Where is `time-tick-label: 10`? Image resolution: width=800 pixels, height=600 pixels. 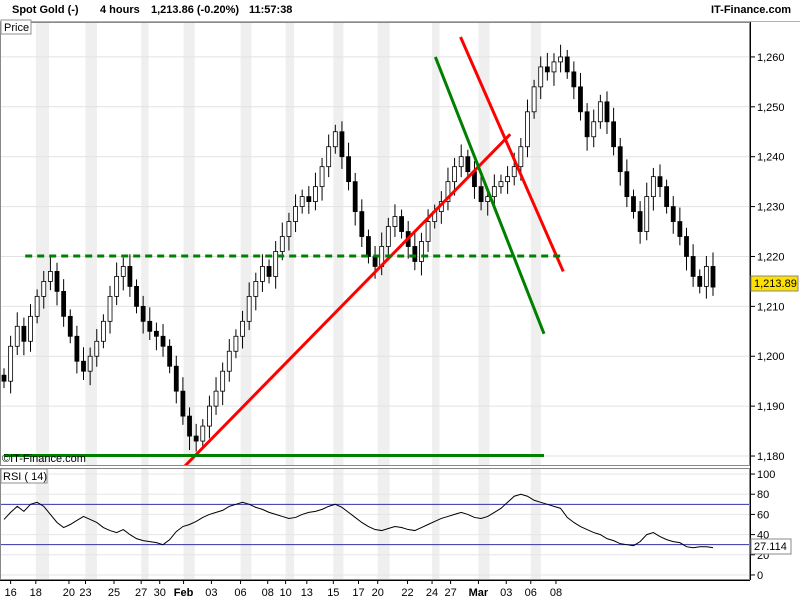
time-tick-label: 10 is located at coordinates (285, 593).